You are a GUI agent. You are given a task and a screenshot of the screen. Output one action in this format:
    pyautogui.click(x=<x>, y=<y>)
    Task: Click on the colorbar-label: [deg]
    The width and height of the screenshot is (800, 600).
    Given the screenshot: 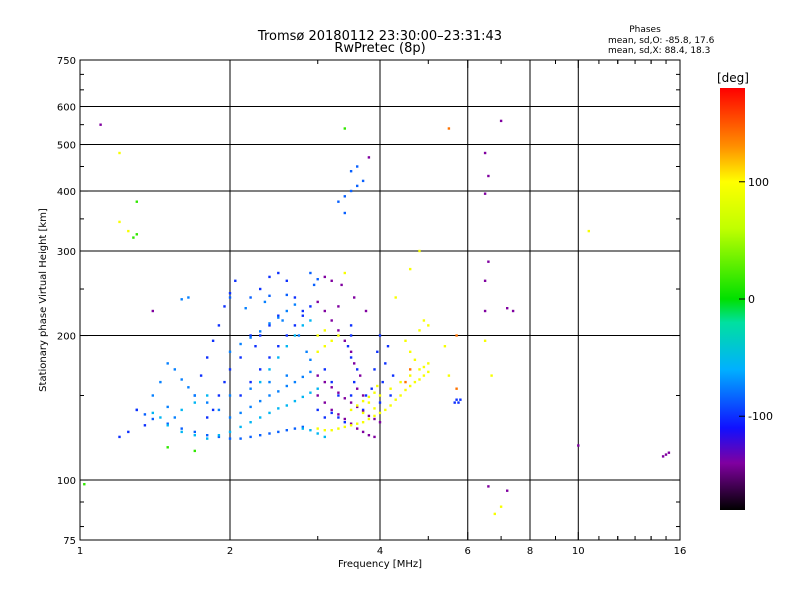 What is the action you would take?
    pyautogui.click(x=733, y=78)
    